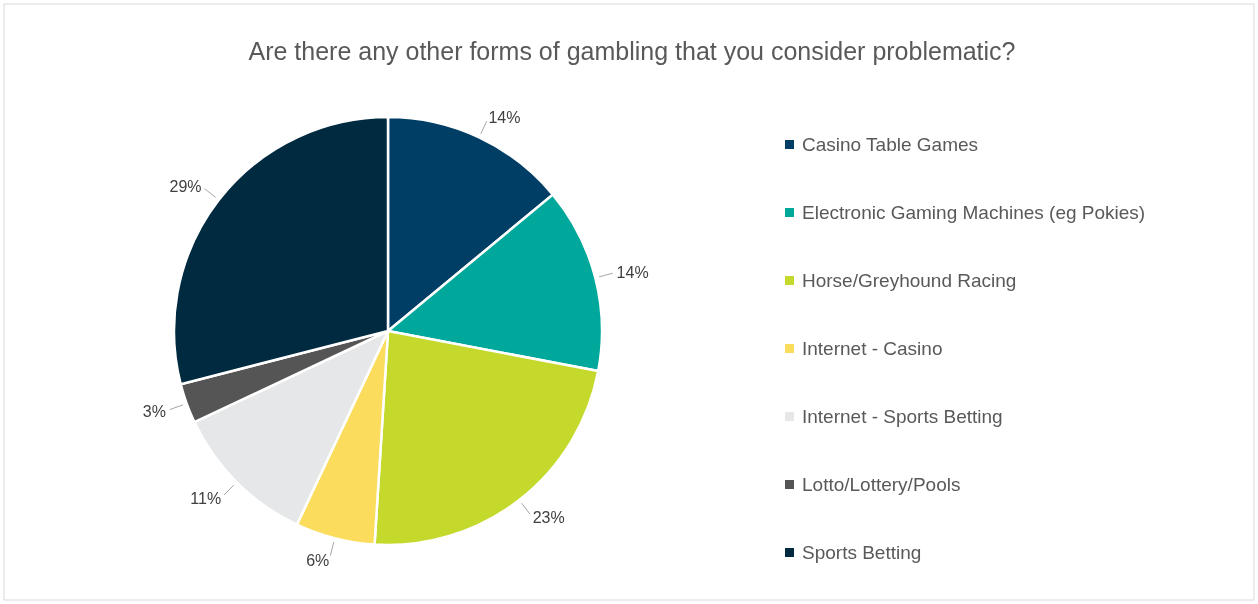 The height and width of the screenshot is (604, 1258). I want to click on data-label: 23%, so click(548, 518).